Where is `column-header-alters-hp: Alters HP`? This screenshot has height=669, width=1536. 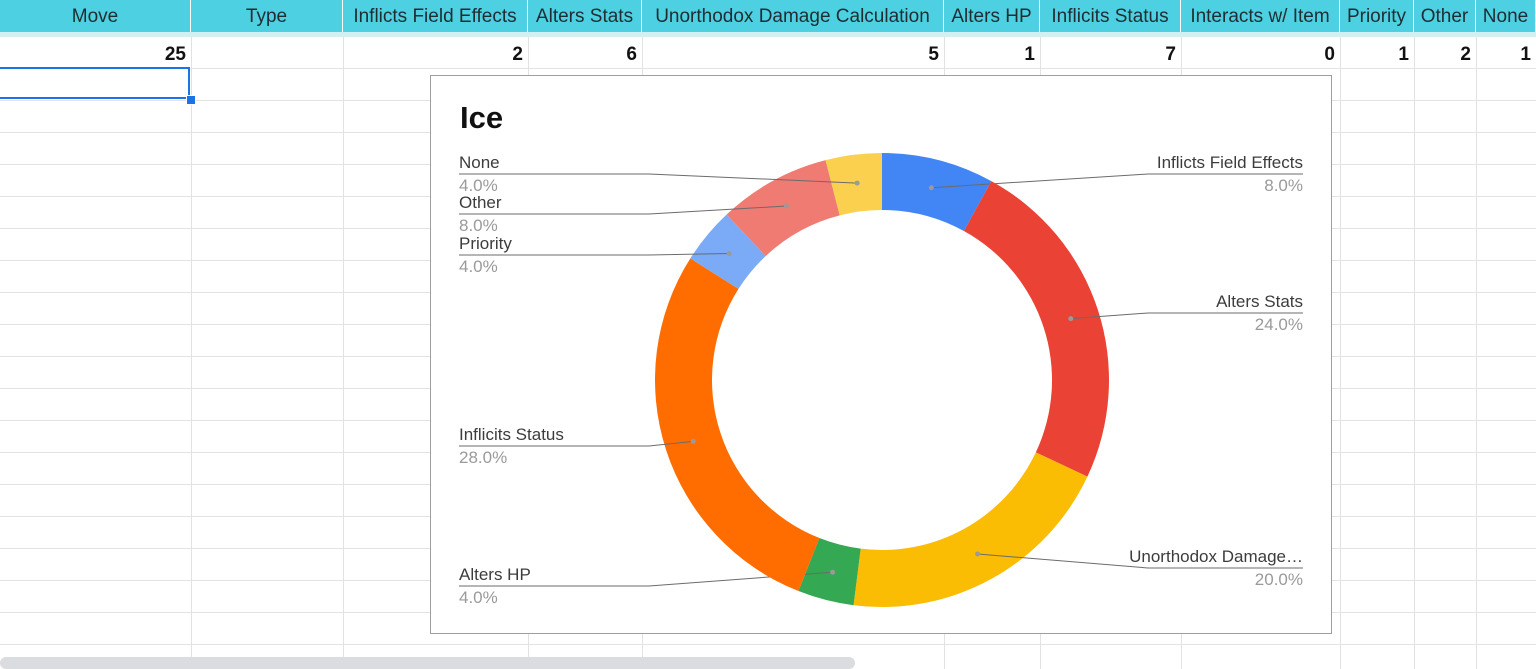 column-header-alters-hp: Alters HP is located at coordinates (992, 16).